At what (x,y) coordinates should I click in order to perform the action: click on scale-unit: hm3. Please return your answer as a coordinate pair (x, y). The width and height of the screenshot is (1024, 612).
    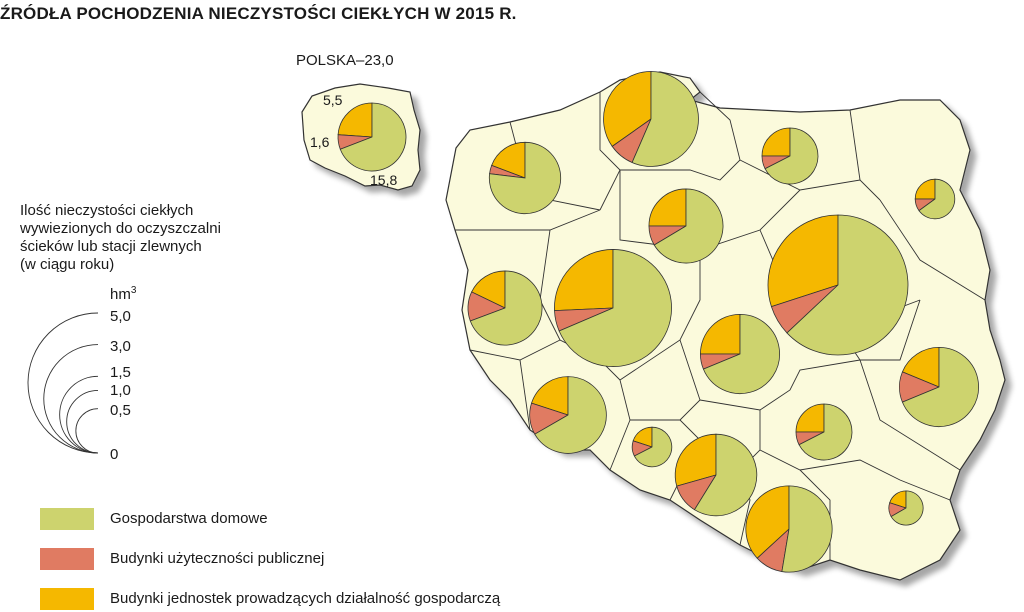
    Looking at the image, I should click on (123, 294).